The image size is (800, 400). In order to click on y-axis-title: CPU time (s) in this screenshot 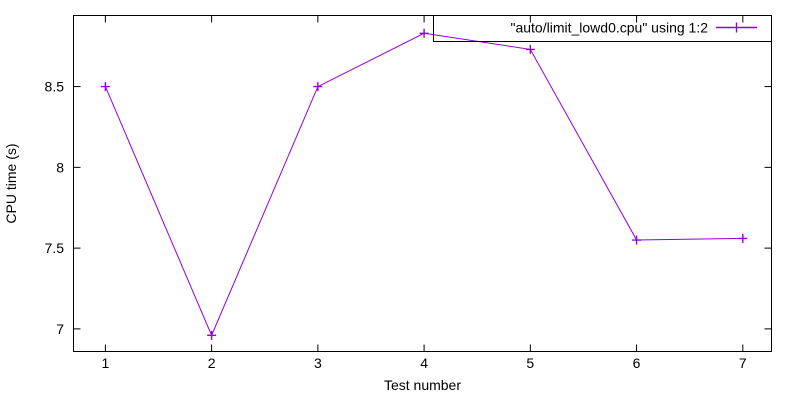, I will do `click(11, 183)`.